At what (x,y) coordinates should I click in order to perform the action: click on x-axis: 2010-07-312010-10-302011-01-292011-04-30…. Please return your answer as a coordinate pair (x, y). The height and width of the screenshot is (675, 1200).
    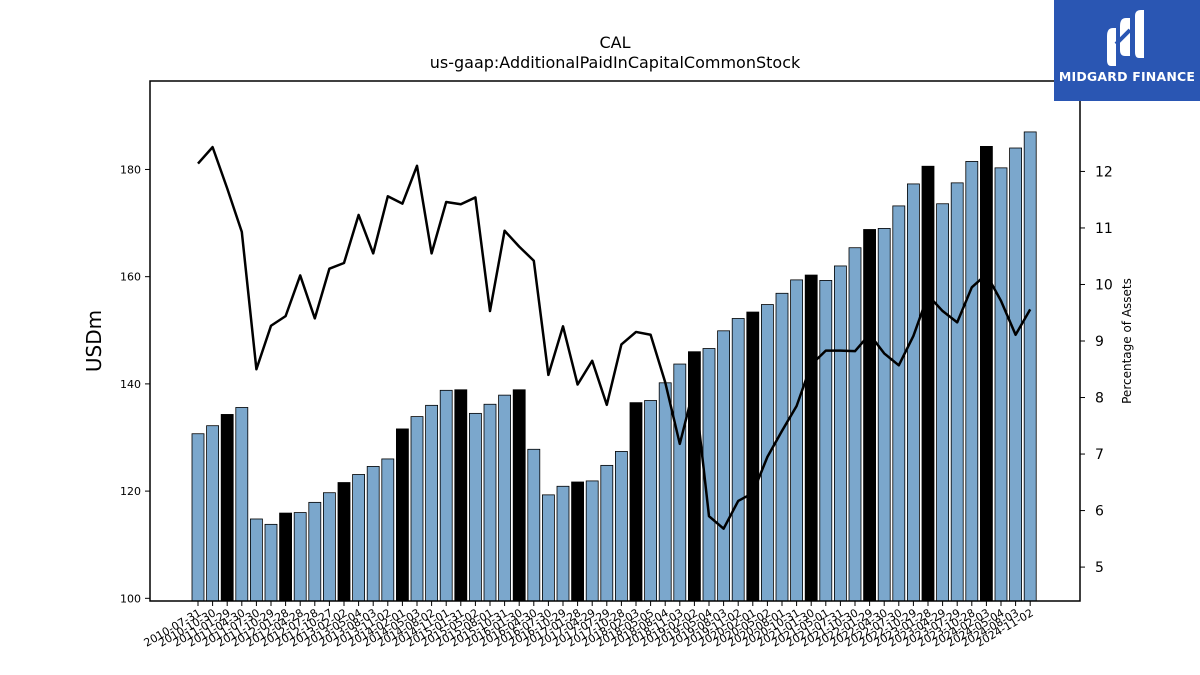
    Looking at the image, I should click on (589, 625).